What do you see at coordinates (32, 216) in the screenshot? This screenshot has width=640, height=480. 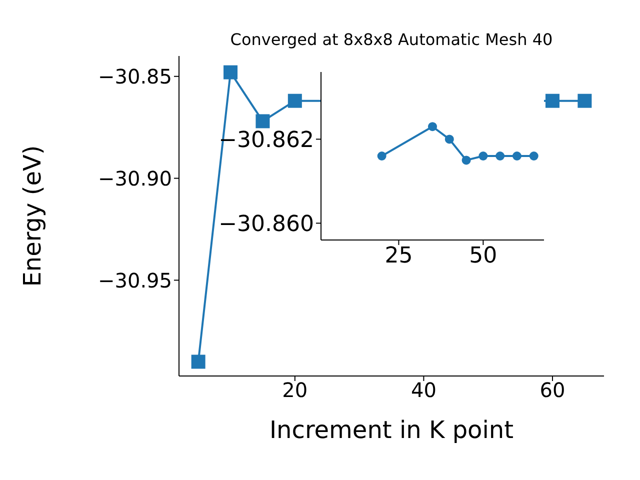 I see `y-axis-title: Energy (eV)` at bounding box center [32, 216].